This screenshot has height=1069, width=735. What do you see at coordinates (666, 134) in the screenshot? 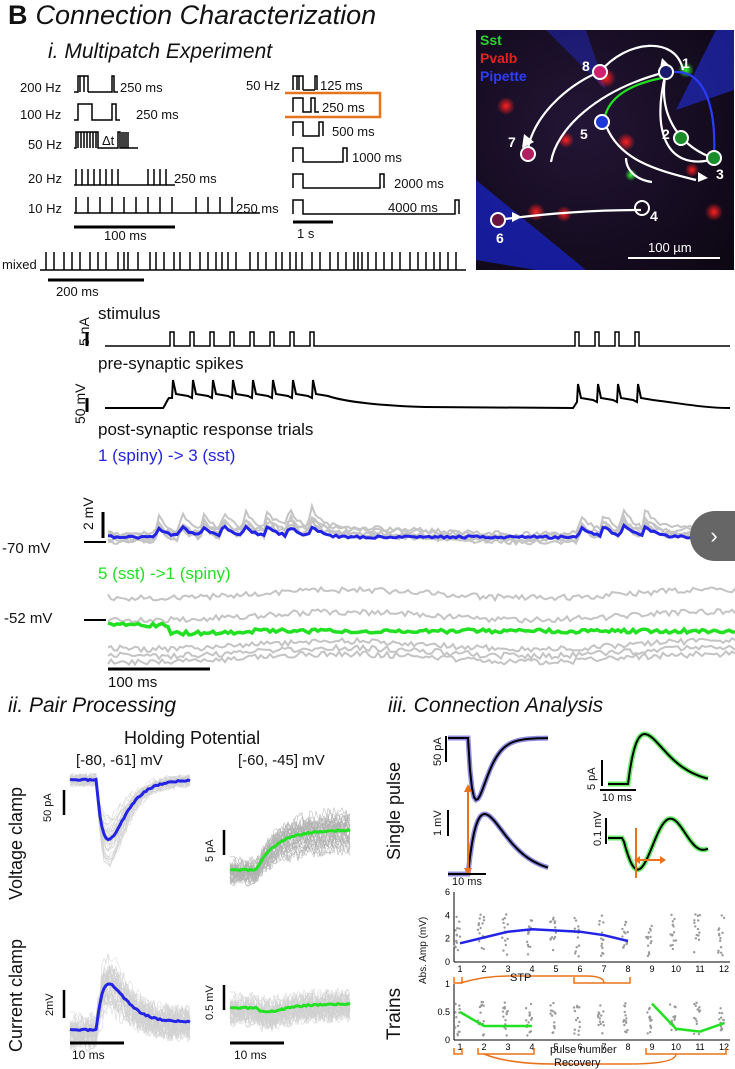
I see `cell-label-2: 2` at bounding box center [666, 134].